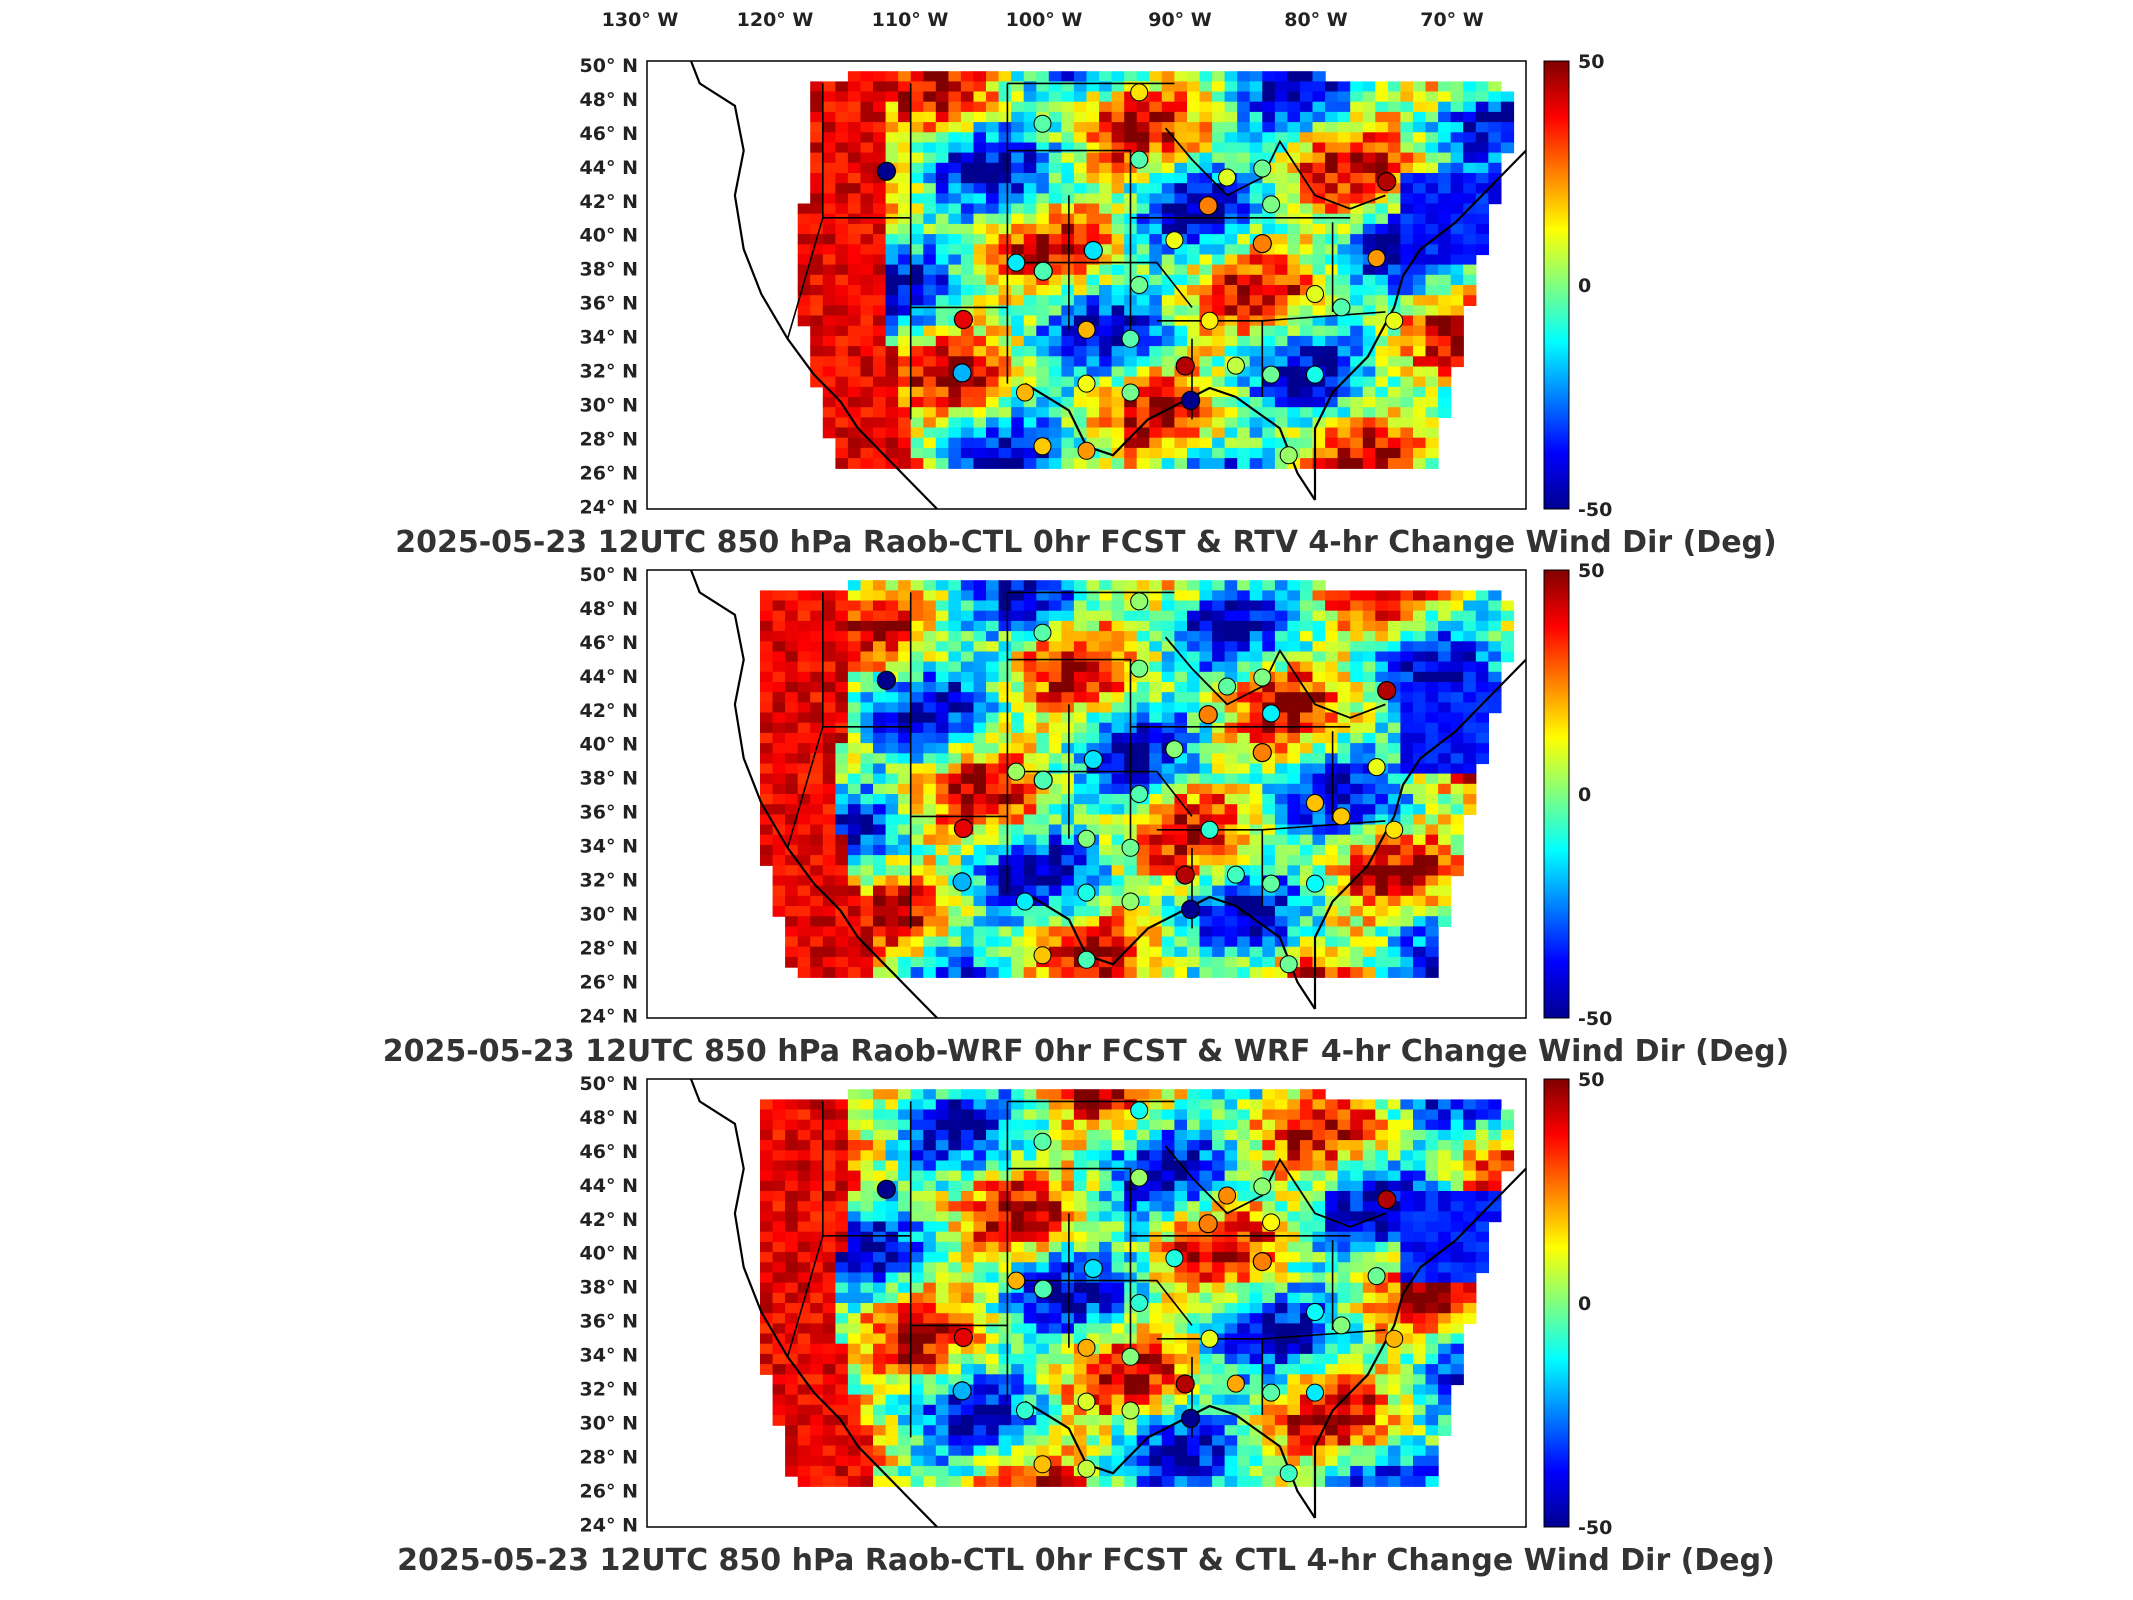 The image size is (2133, 1600). Describe the element at coordinates (609, 711) in the screenshot. I see `latitude-tick-label: 42° N` at that location.